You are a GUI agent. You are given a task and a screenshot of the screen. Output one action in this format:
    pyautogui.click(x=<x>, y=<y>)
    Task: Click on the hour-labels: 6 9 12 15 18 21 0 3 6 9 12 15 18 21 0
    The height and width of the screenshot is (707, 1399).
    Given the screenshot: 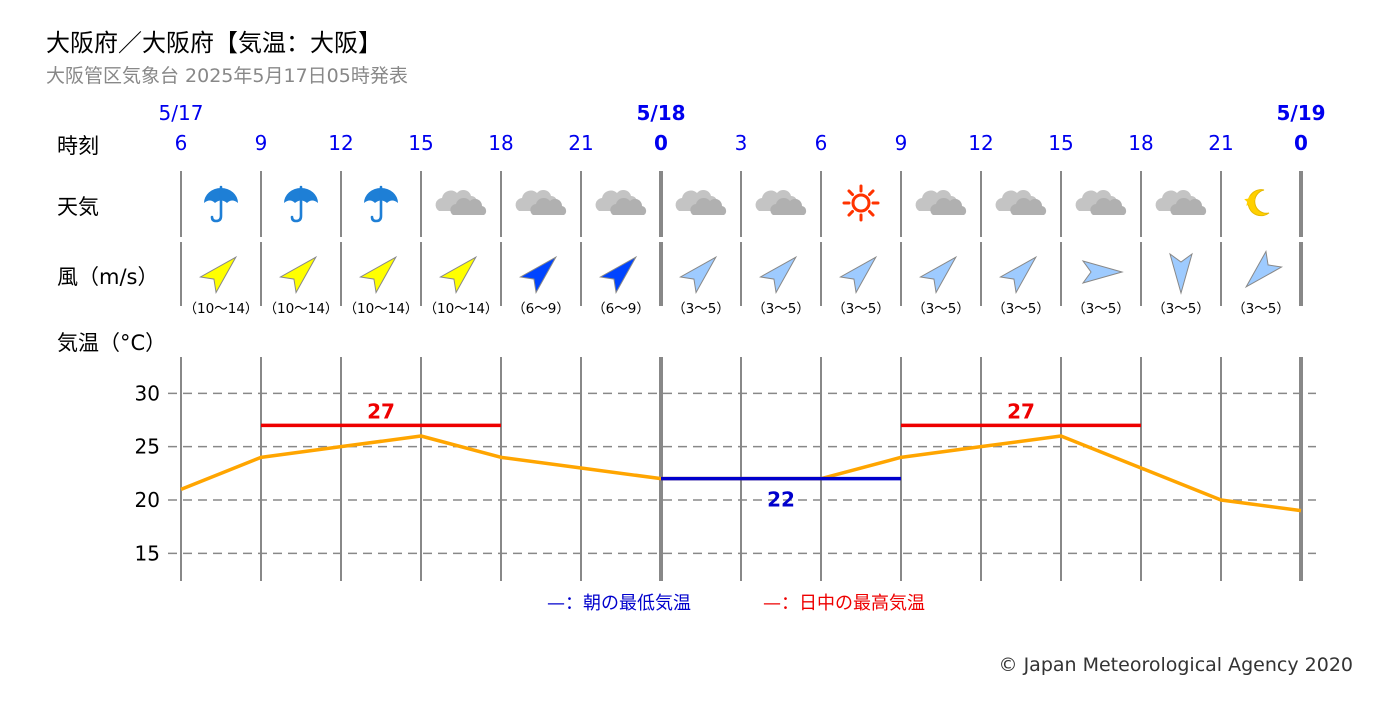 What is the action you would take?
    pyautogui.click(x=741, y=143)
    